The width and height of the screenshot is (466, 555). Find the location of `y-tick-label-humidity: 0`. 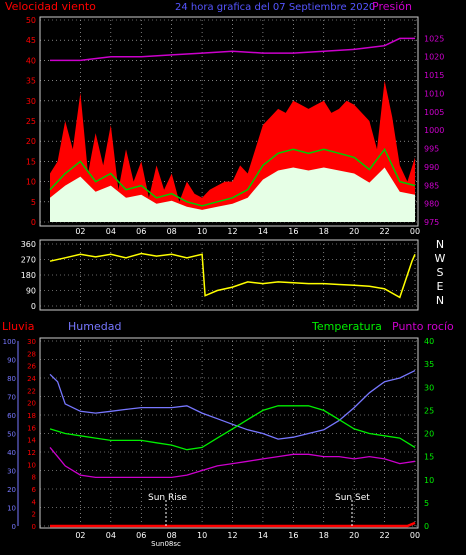

y-tick-label-humidity: 0 is located at coordinates (14, 527).